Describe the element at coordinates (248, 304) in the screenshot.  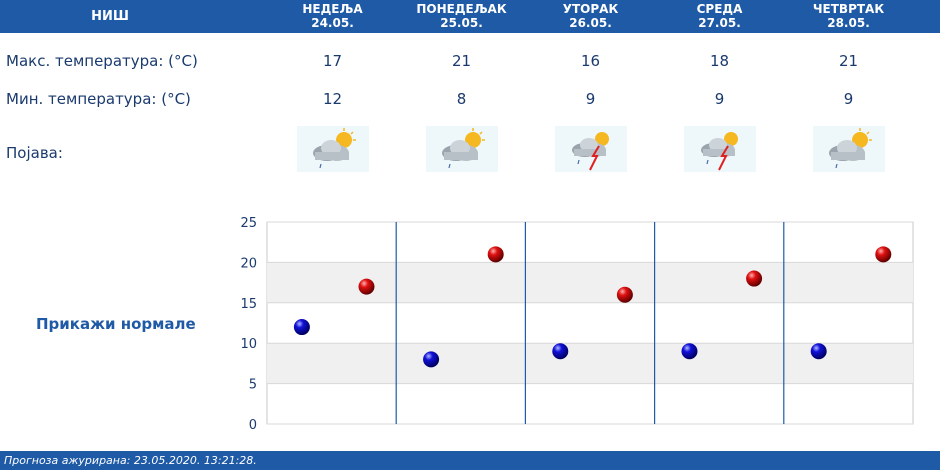
I see `y-tick-label: 15` at that location.